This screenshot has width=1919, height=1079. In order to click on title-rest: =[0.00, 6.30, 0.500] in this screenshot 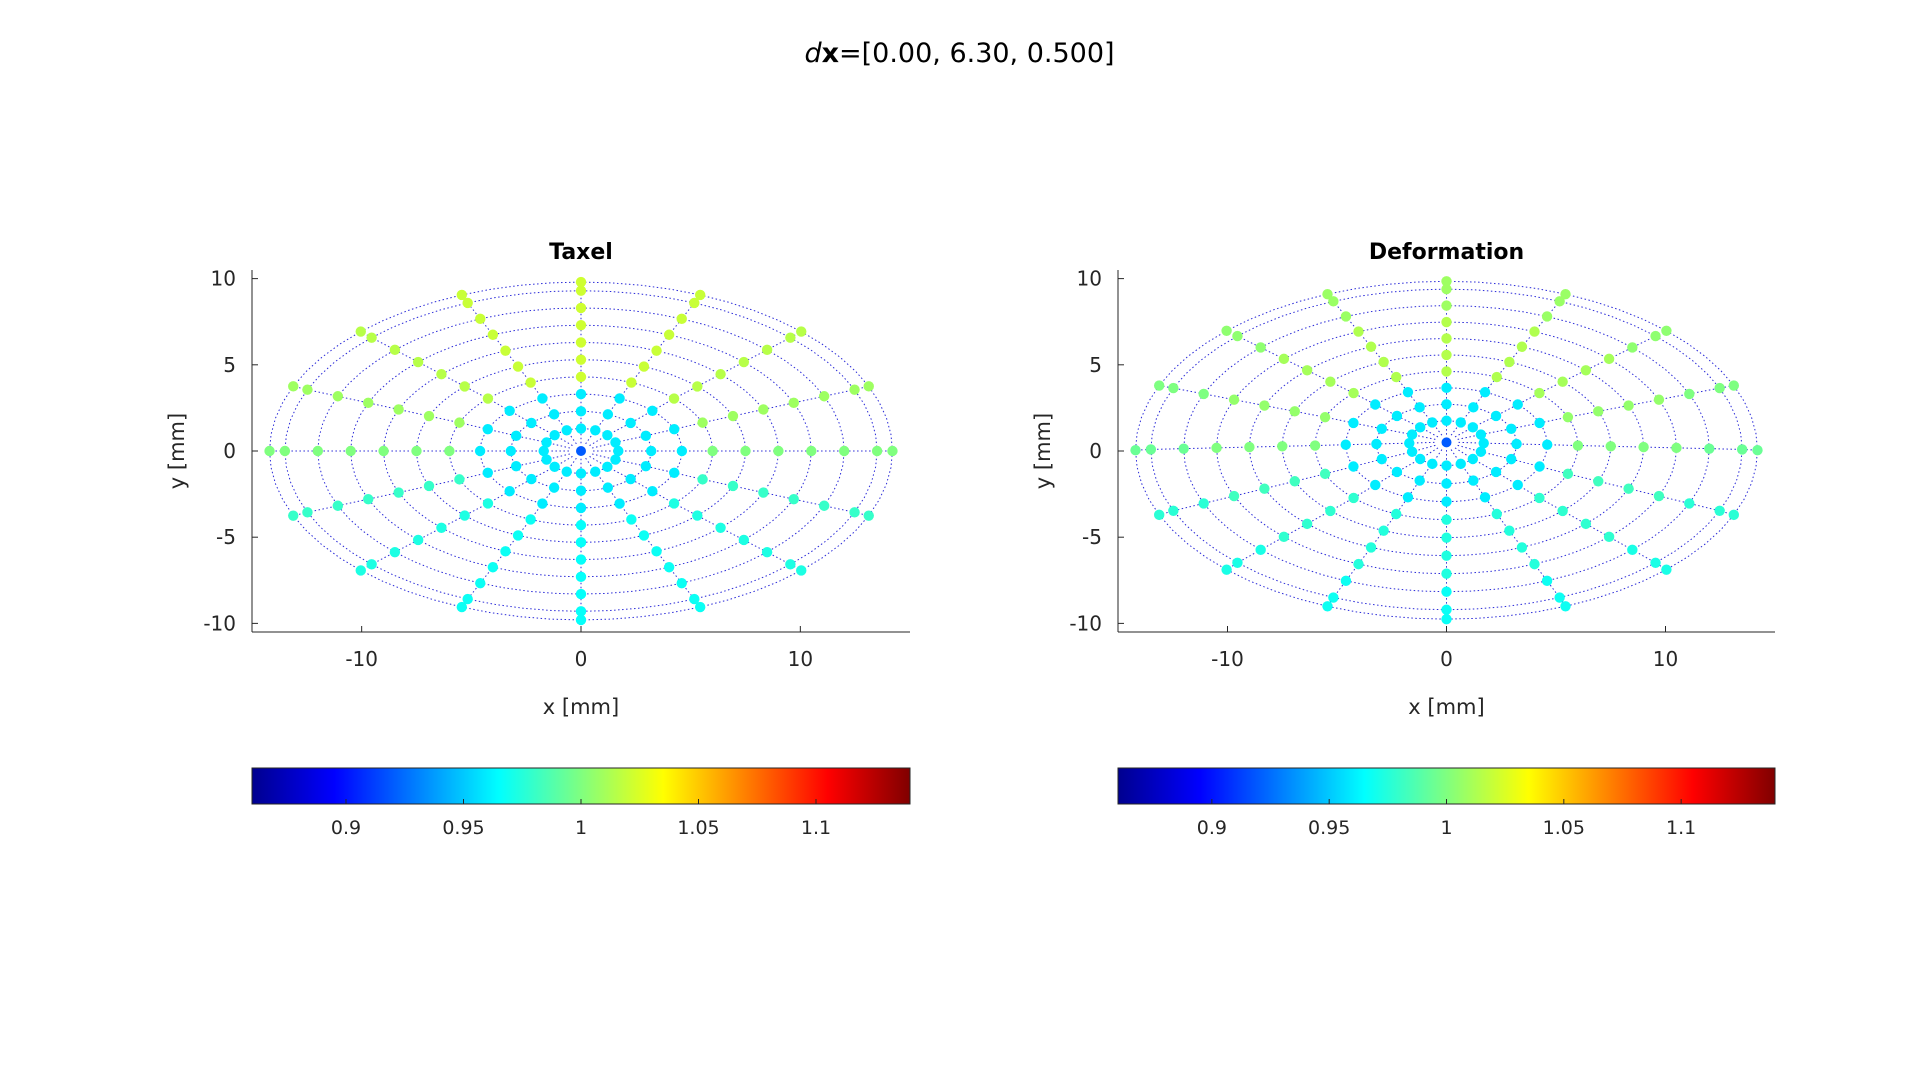, I will do `click(977, 53)`.